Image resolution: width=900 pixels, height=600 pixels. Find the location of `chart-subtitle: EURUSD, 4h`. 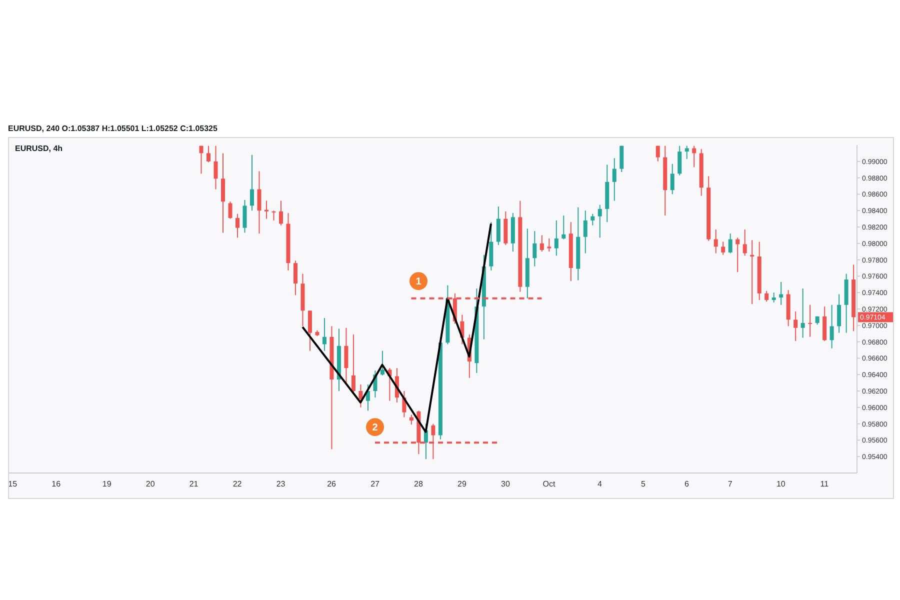

chart-subtitle: EURUSD, 4h is located at coordinates (39, 148).